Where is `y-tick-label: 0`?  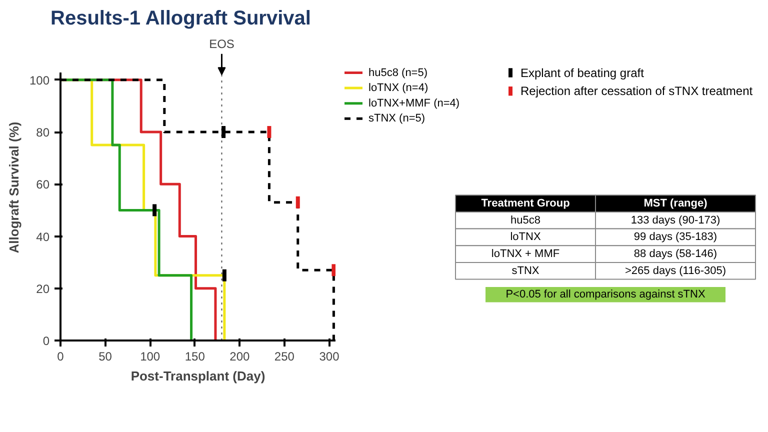 y-tick-label: 0 is located at coordinates (46, 341).